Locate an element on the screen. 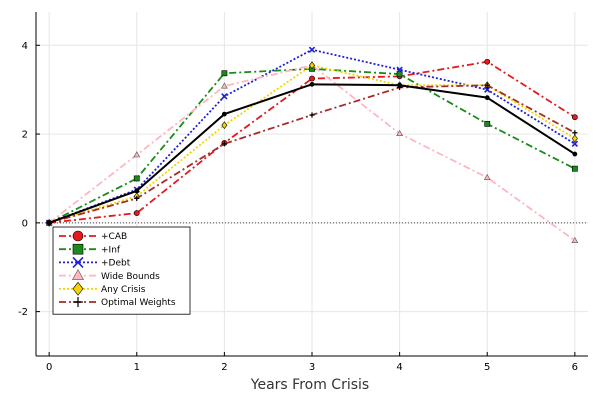  legend-item: +Debt is located at coordinates (95, 262).